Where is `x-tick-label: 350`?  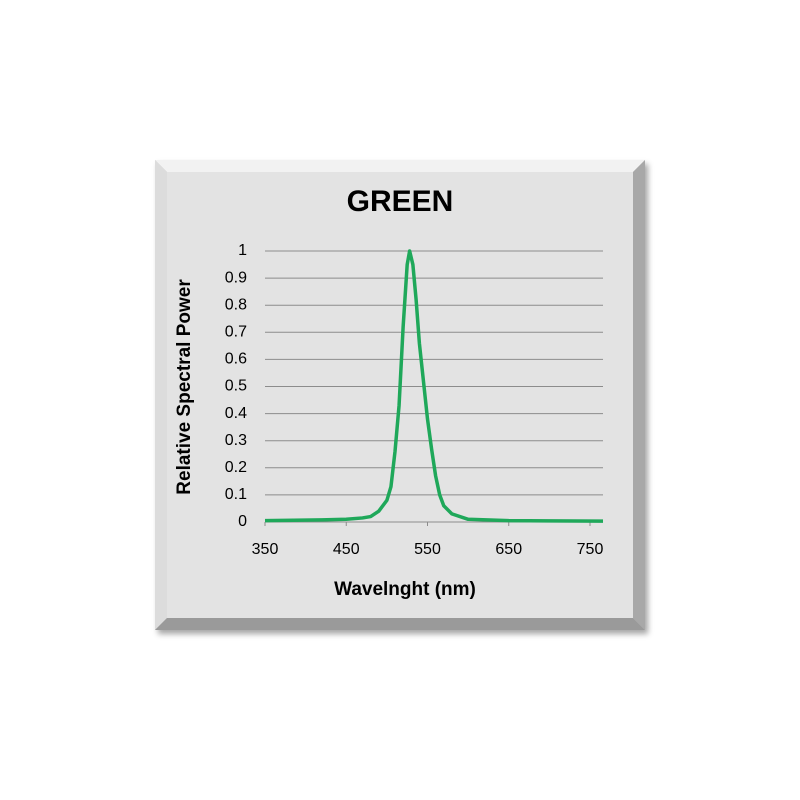 x-tick-label: 350 is located at coordinates (265, 549).